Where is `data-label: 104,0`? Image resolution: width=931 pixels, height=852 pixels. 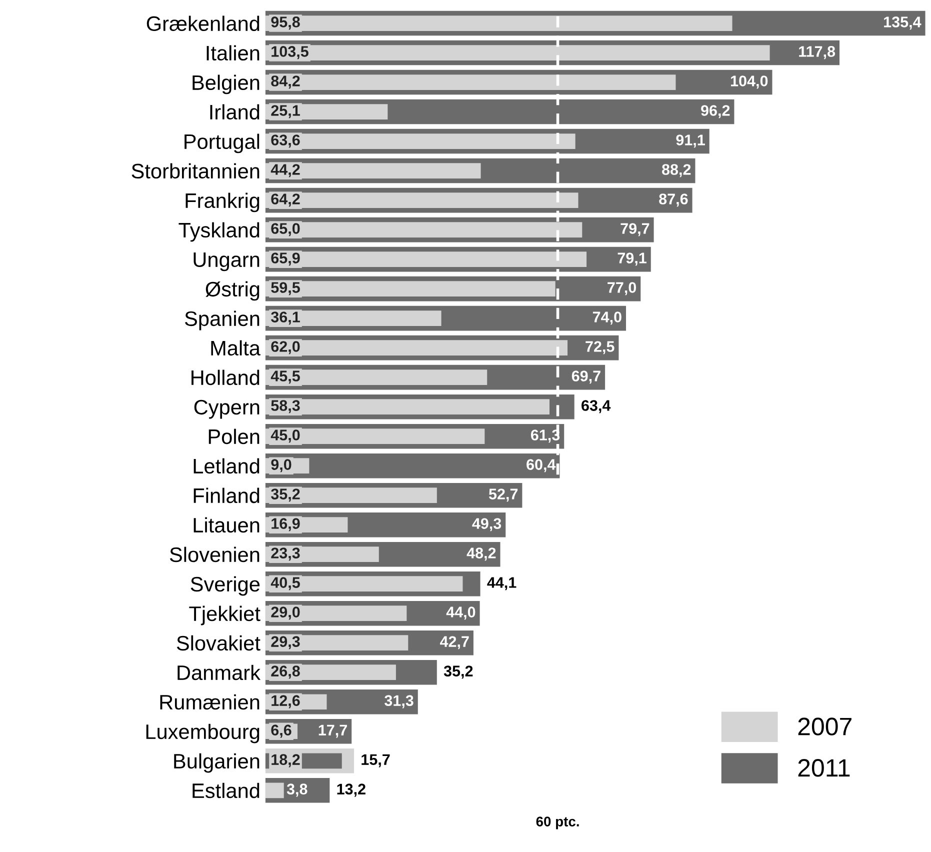 data-label: 104,0 is located at coordinates (749, 82).